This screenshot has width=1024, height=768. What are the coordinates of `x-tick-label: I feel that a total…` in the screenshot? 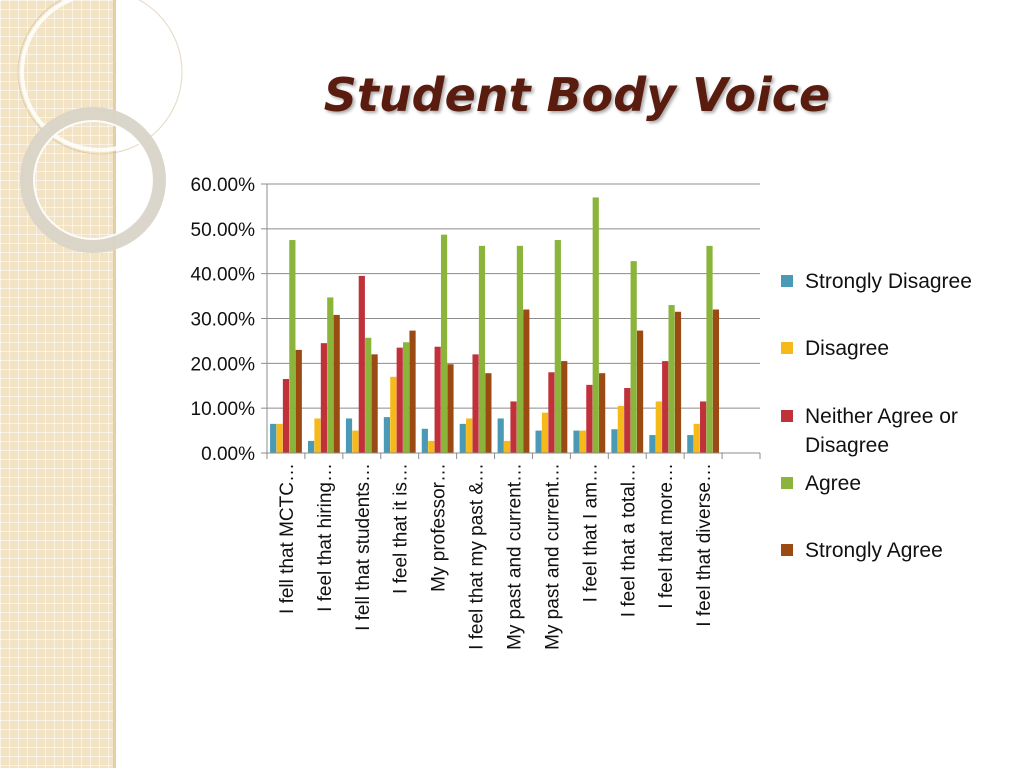 It's located at (628, 540).